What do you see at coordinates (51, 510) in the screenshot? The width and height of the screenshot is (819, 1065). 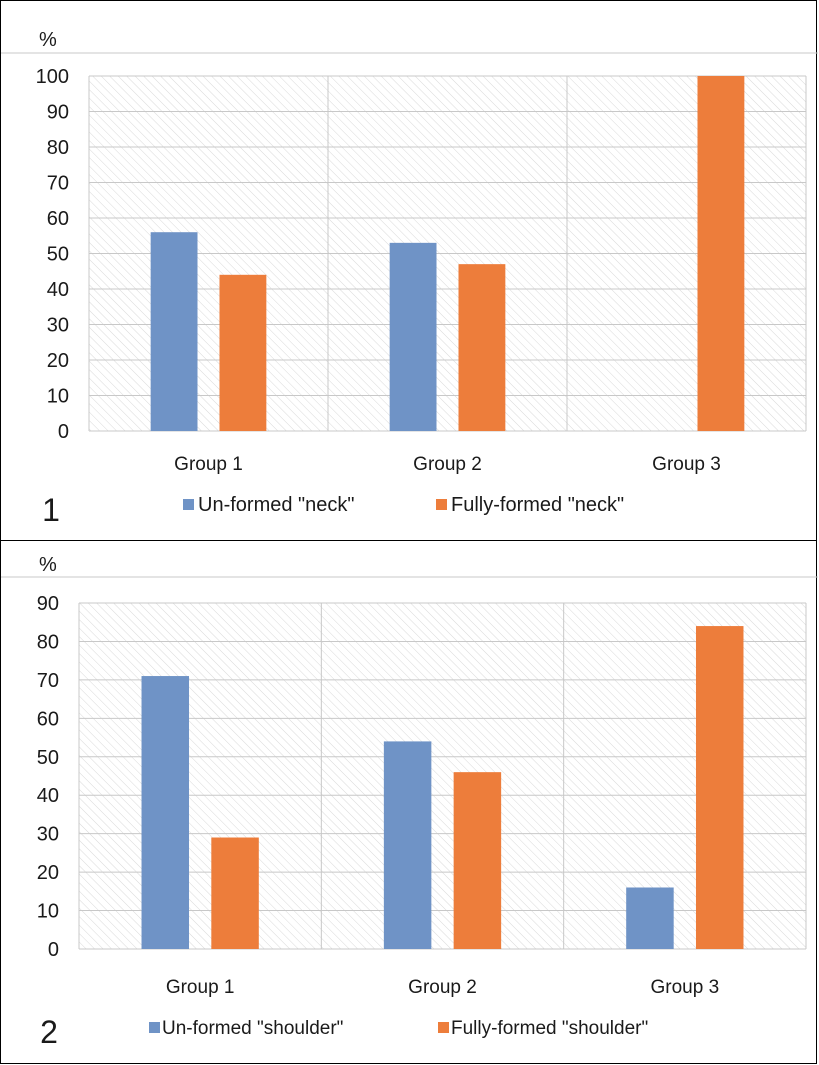 I see `panel-label: 1` at bounding box center [51, 510].